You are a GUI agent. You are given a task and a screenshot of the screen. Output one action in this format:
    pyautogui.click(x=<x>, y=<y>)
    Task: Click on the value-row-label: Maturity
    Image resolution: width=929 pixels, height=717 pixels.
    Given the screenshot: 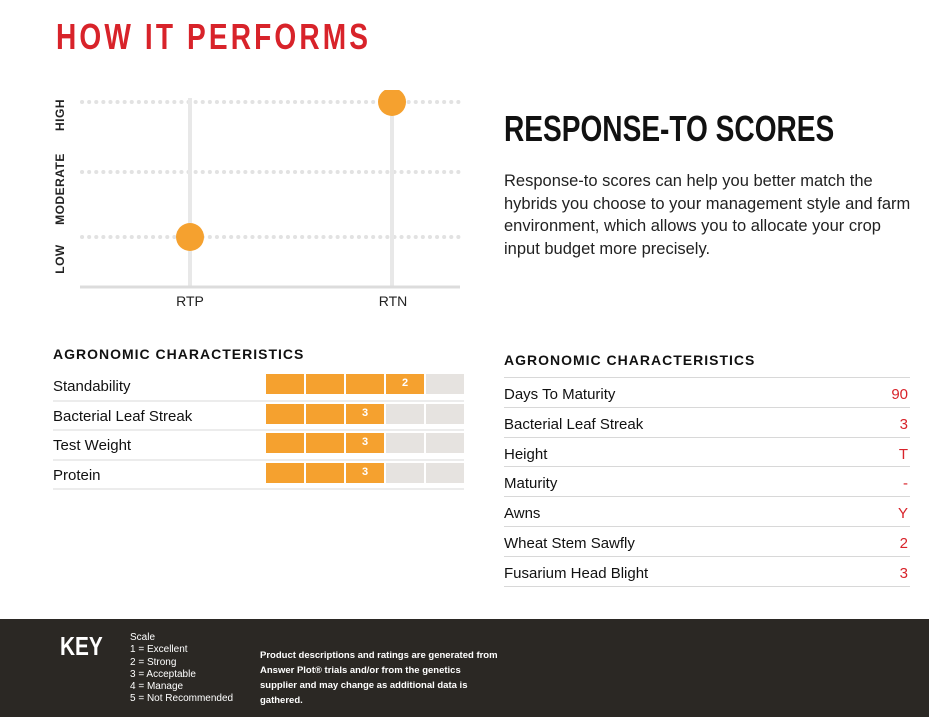 What is the action you would take?
    pyautogui.click(x=531, y=484)
    